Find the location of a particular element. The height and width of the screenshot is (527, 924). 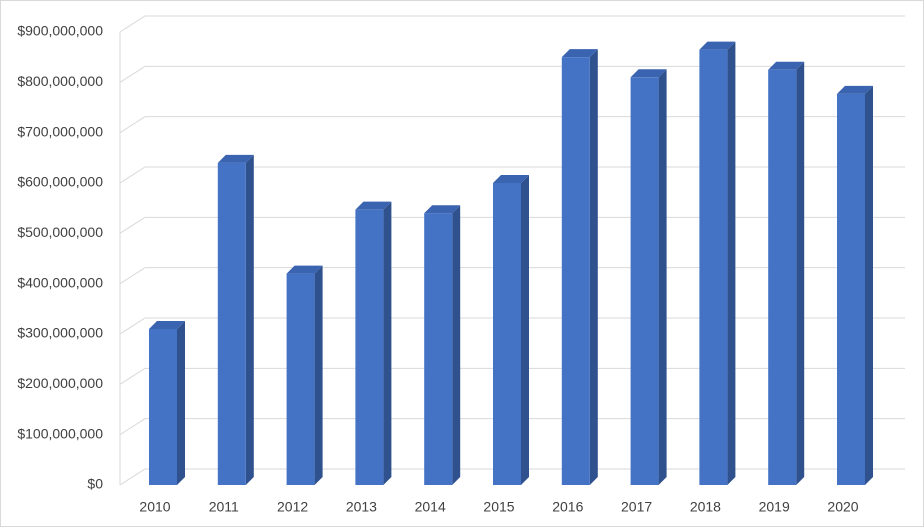

y-tick-label: $200,000,000 is located at coordinates (60, 383).